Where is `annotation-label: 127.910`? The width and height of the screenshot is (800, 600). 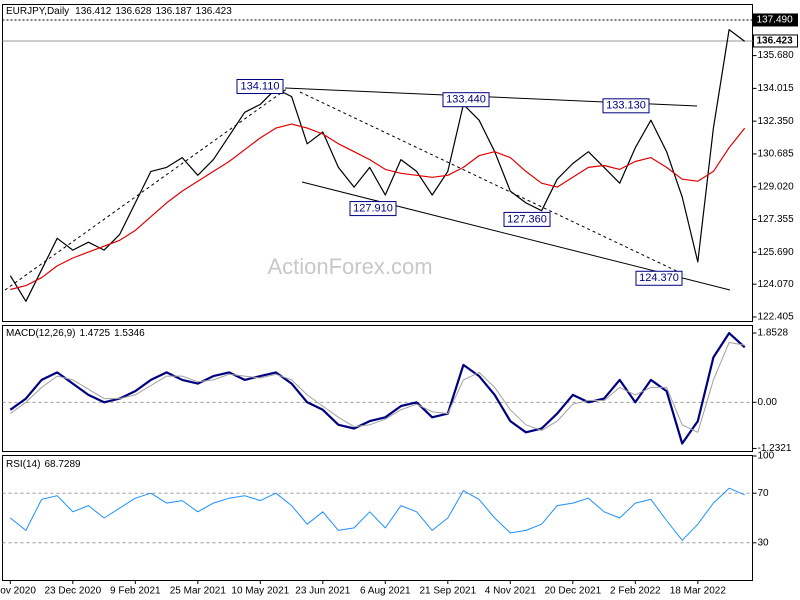
annotation-label: 127.910 is located at coordinates (373, 208).